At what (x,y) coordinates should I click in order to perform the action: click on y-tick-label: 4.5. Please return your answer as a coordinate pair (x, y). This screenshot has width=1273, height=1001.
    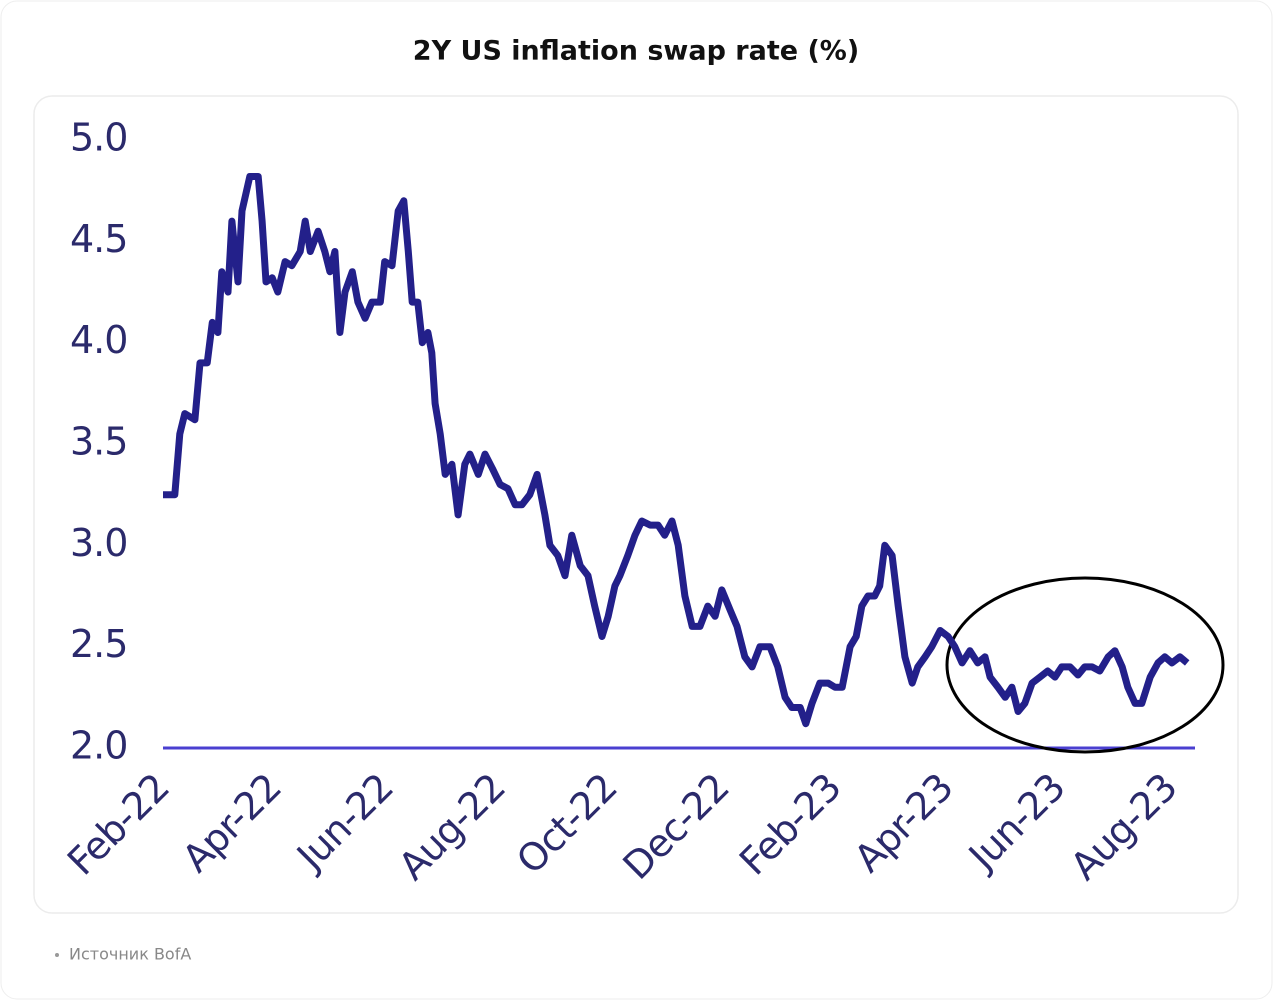
    Looking at the image, I should click on (98, 239).